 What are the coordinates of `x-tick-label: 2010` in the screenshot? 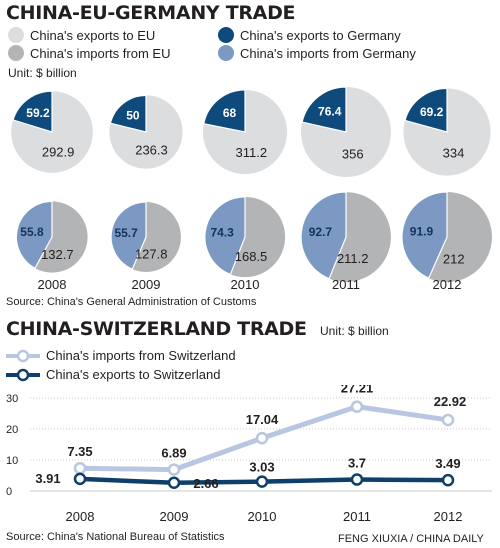 It's located at (262, 516).